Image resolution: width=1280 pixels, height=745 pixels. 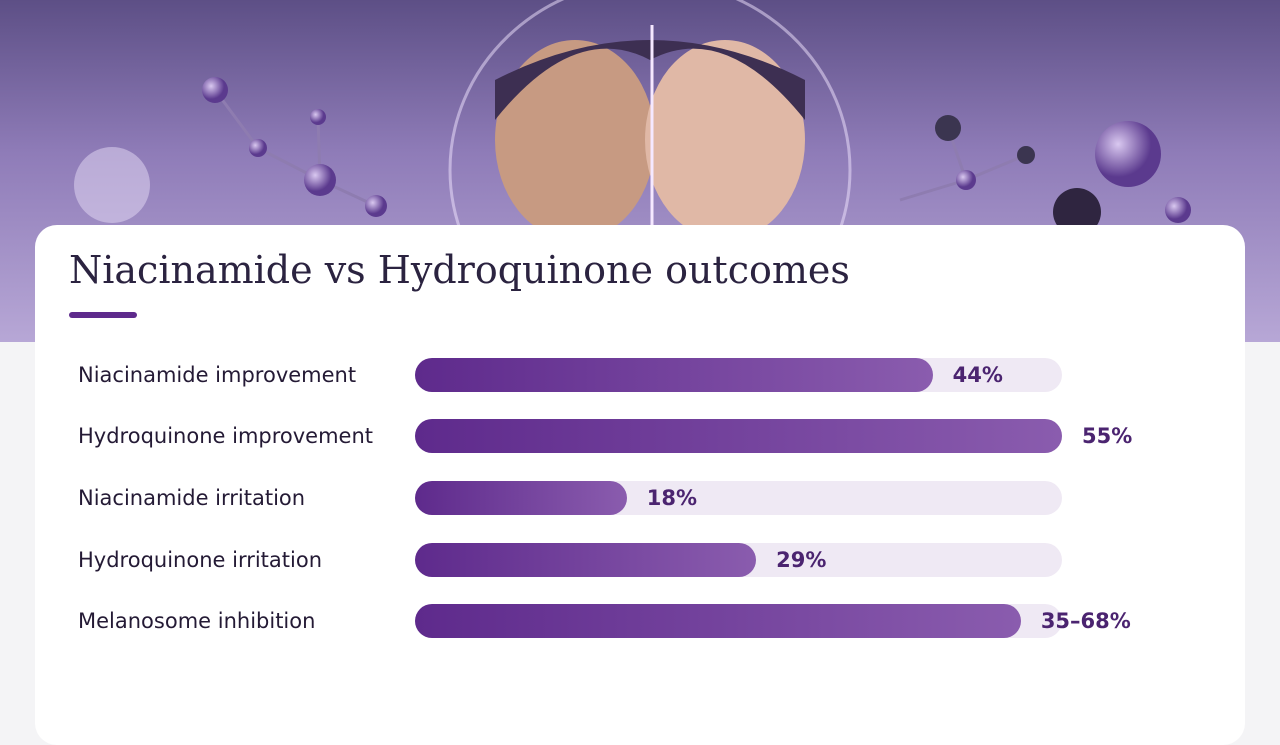 What do you see at coordinates (977, 375) in the screenshot?
I see `value-label: 44%` at bounding box center [977, 375].